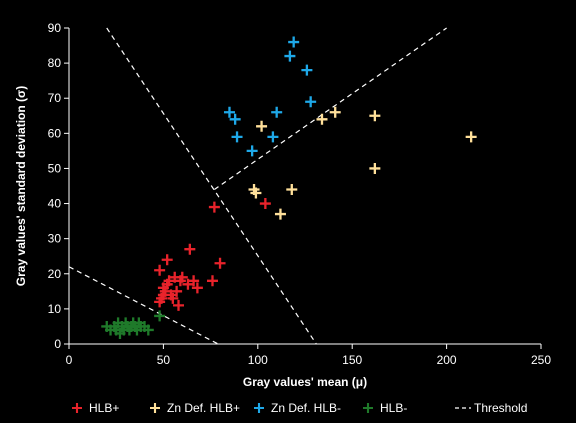 This screenshot has height=423, width=576. Describe the element at coordinates (500, 408) in the screenshot. I see `legend-label-threshold: Threshold` at that location.